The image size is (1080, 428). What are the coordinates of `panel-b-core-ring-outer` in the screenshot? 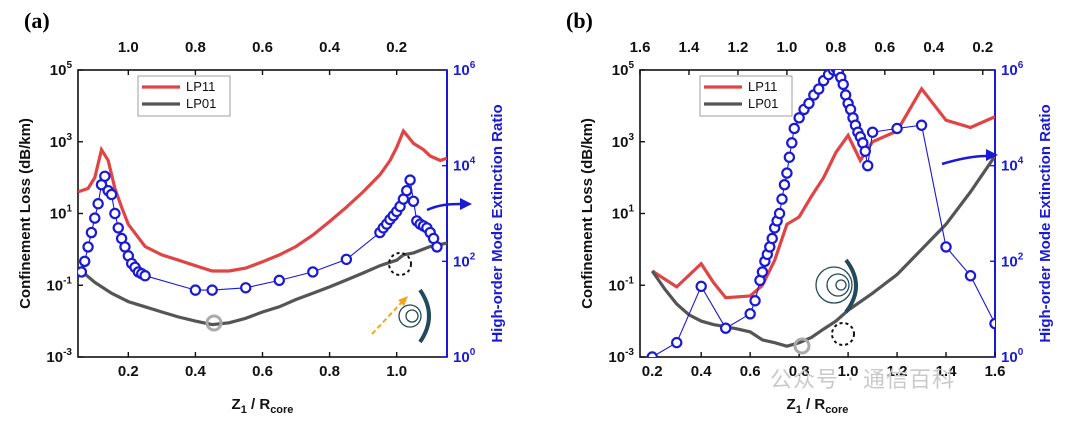 It's located at (834, 285).